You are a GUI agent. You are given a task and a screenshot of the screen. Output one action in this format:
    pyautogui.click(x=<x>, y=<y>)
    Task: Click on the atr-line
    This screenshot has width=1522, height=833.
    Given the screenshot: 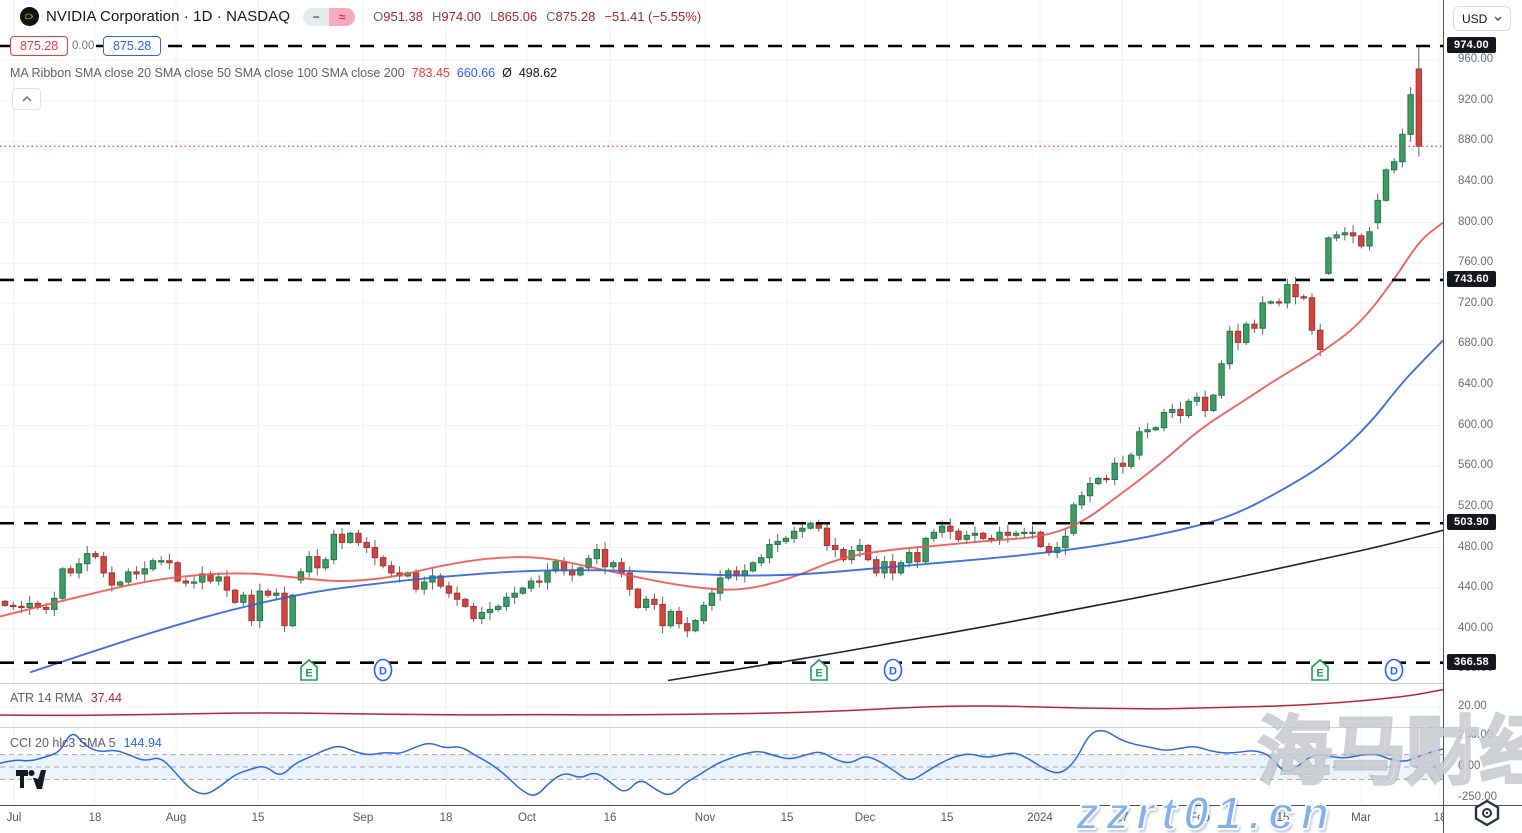 What is the action you would take?
    pyautogui.click(x=721, y=702)
    